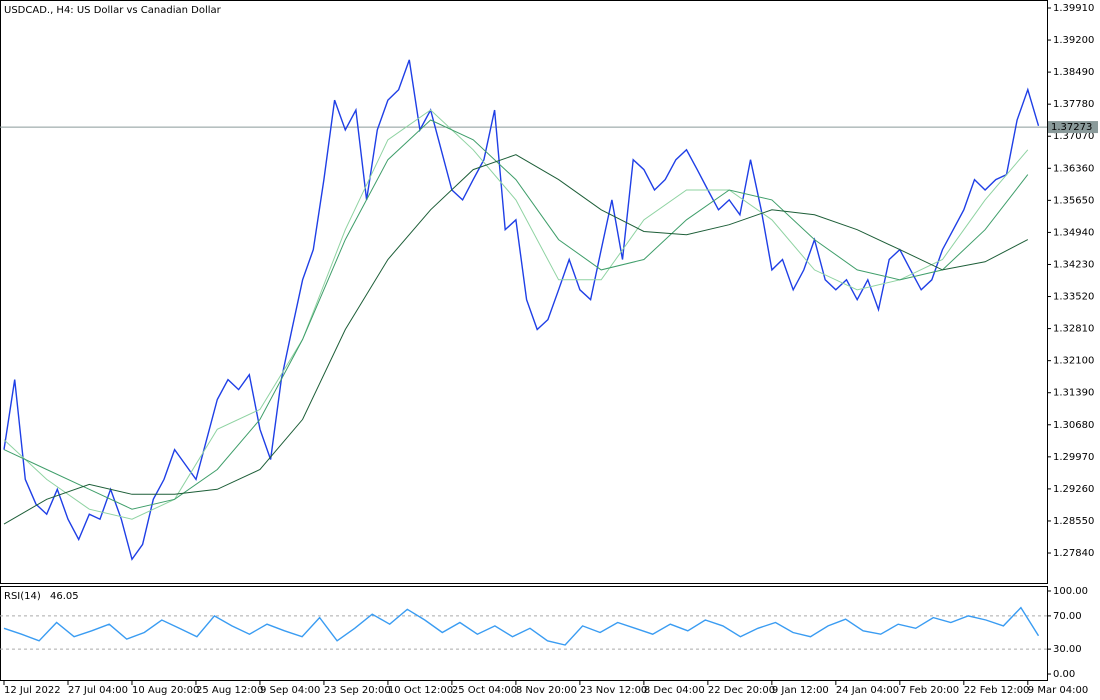  What do you see at coordinates (290, 690) in the screenshot?
I see `x-tick-label: 9 Sep 04:00` at bounding box center [290, 690].